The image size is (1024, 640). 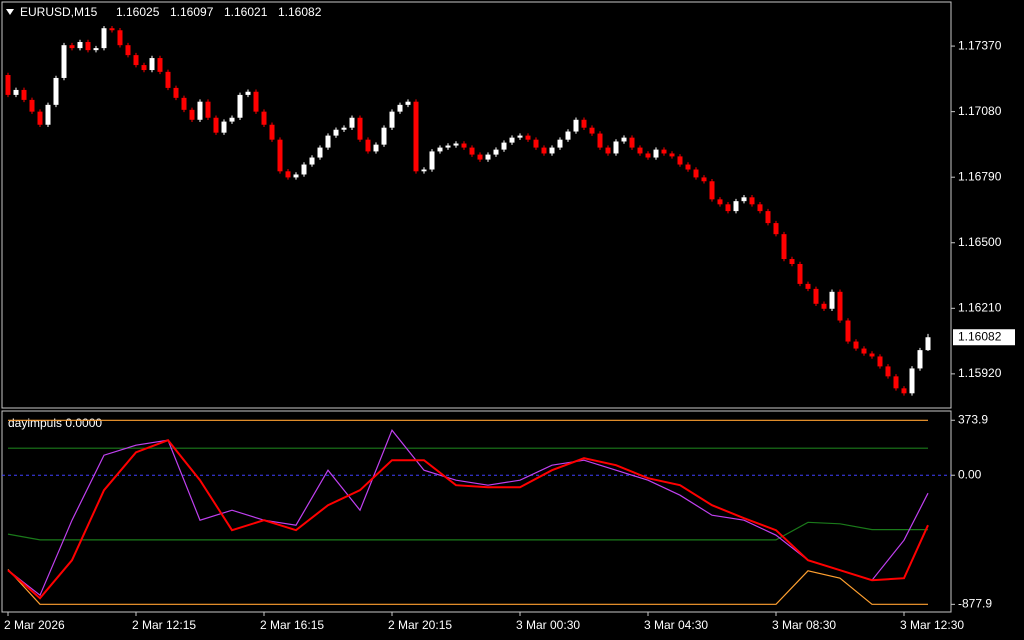 What do you see at coordinates (980, 45) in the screenshot?
I see `y-tick-label: 1.17370` at bounding box center [980, 45].